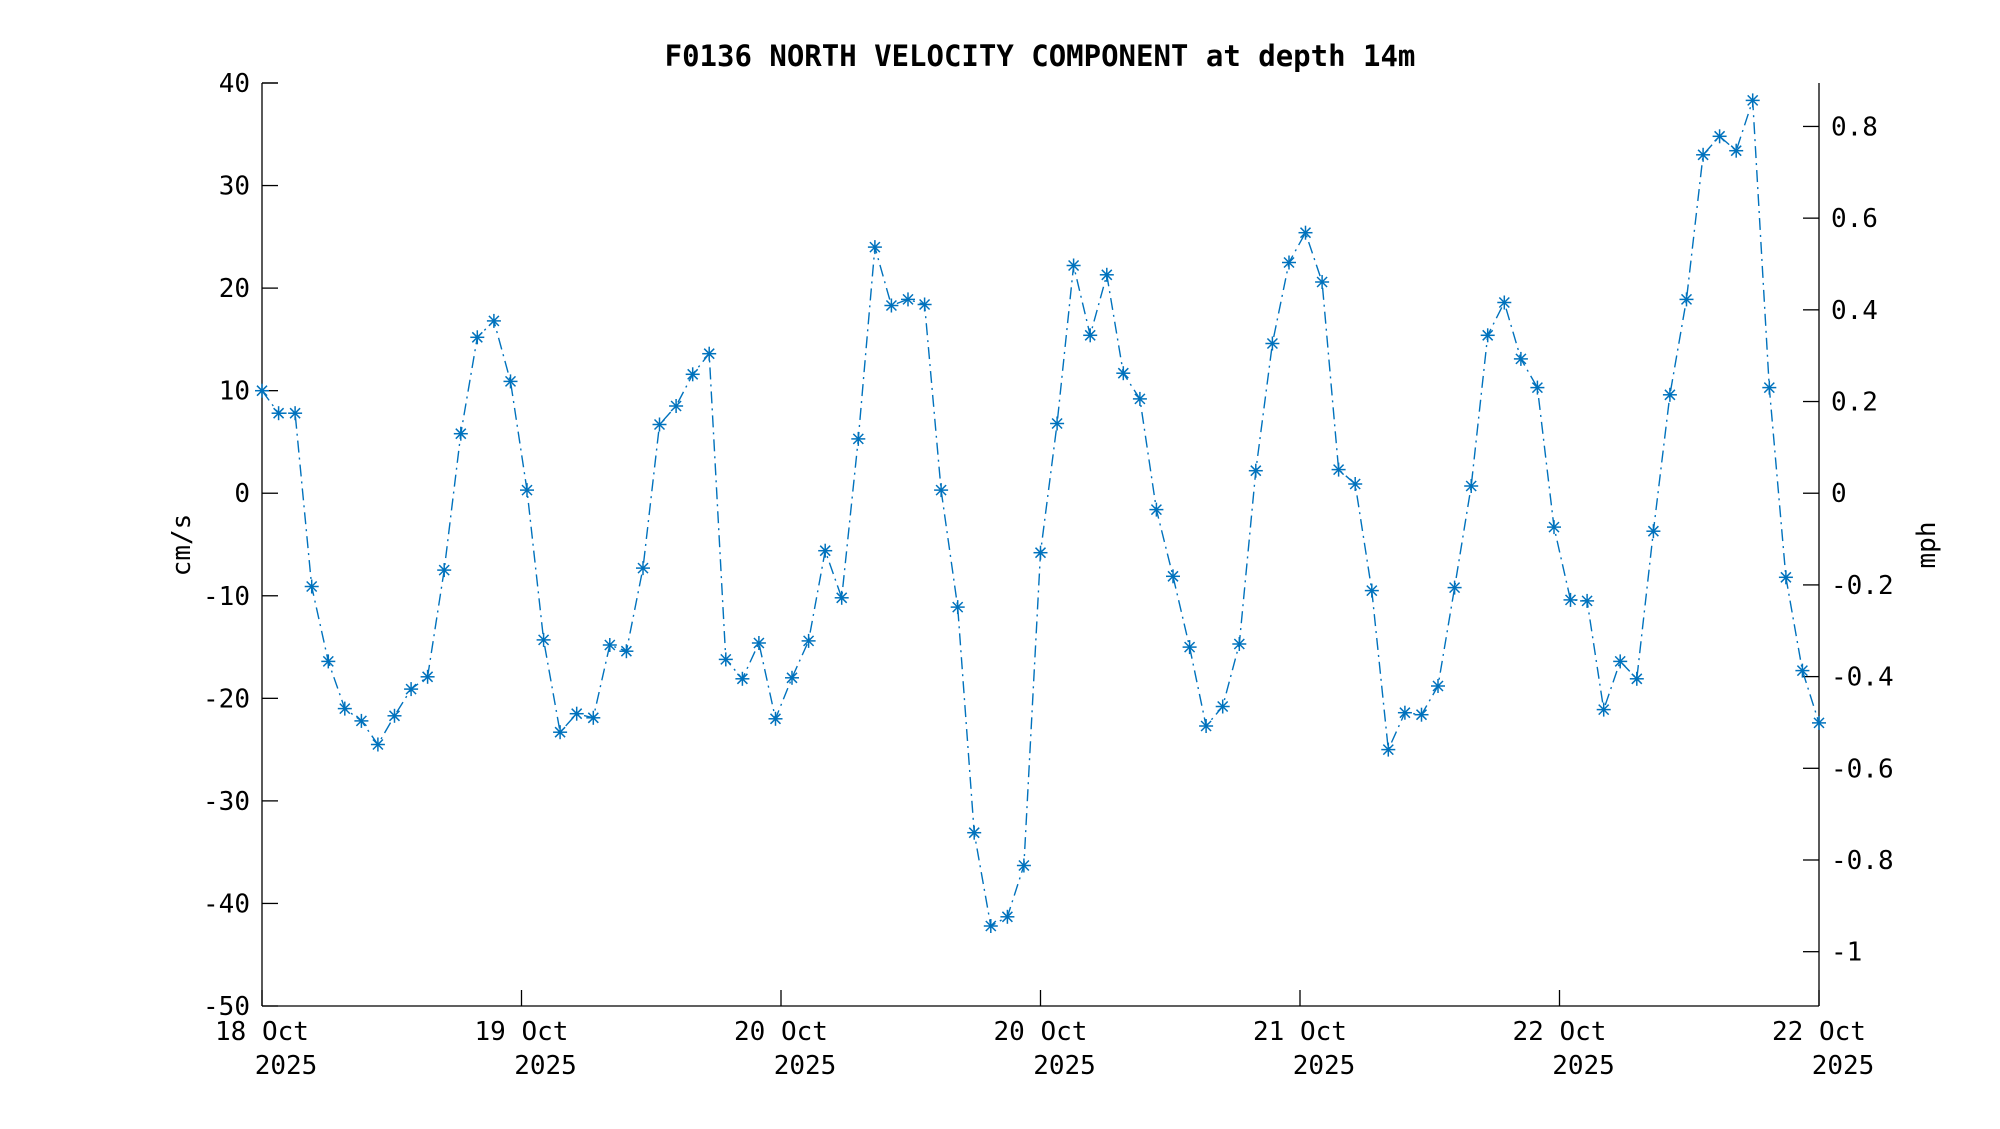  I want to click on y2-tick-label: -0.8, so click(1862, 861).